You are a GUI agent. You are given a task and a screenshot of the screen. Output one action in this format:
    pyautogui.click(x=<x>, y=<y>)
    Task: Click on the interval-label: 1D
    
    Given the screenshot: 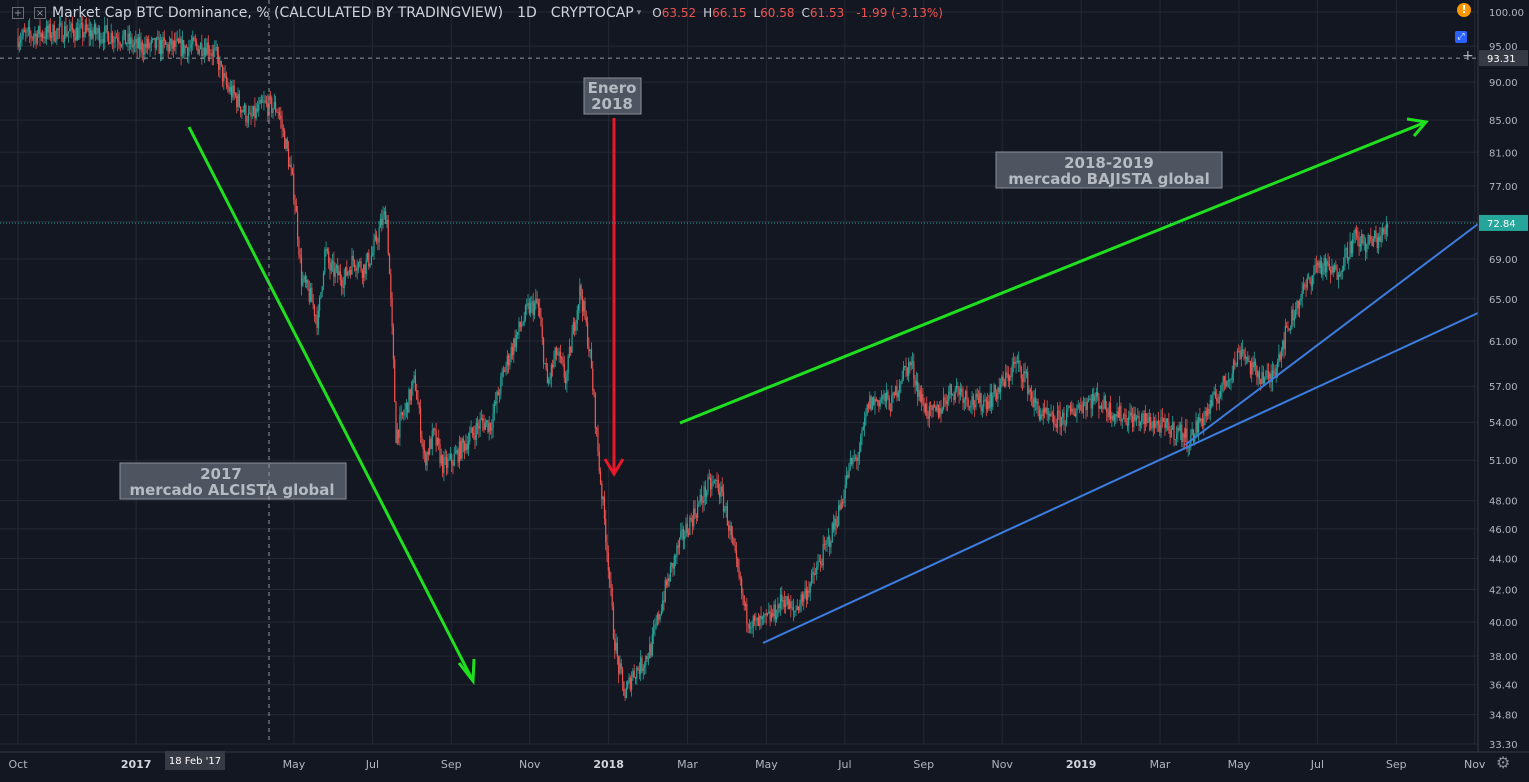 What is the action you would take?
    pyautogui.click(x=527, y=13)
    